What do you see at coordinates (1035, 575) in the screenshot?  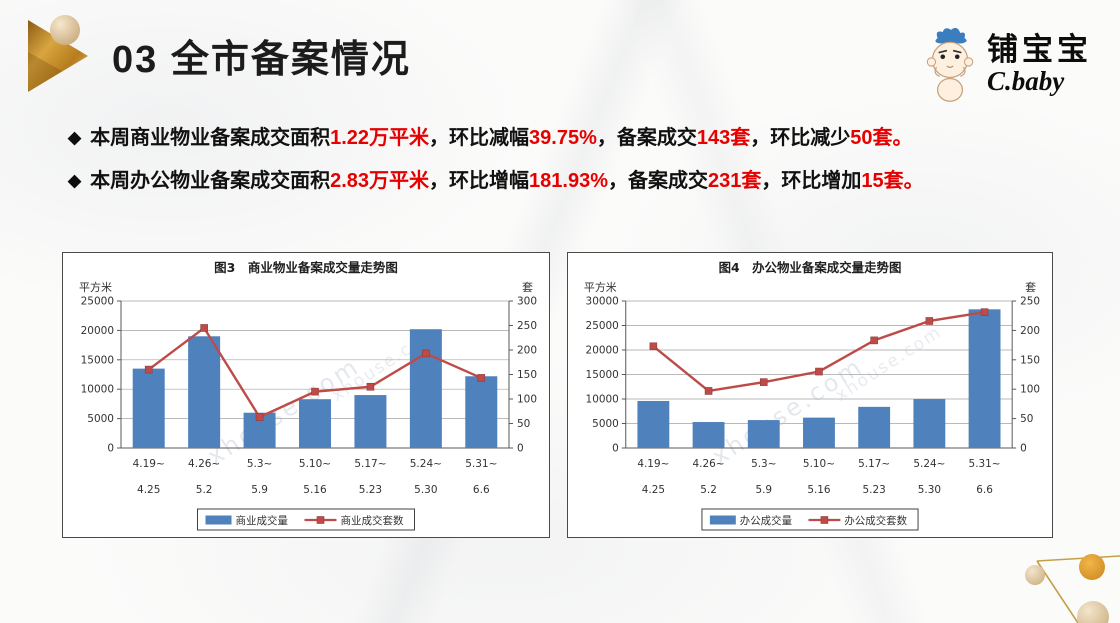 I see `beige-circle-small` at bounding box center [1035, 575].